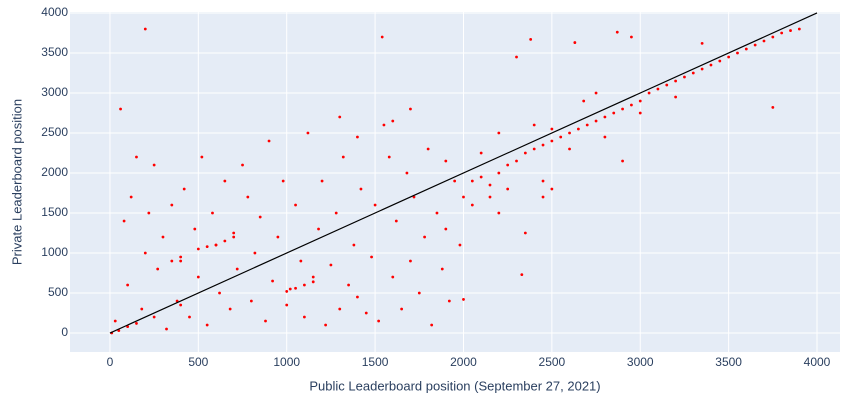 This screenshot has height=400, width=849. I want to click on y-tick-label: 1500, so click(54, 212).